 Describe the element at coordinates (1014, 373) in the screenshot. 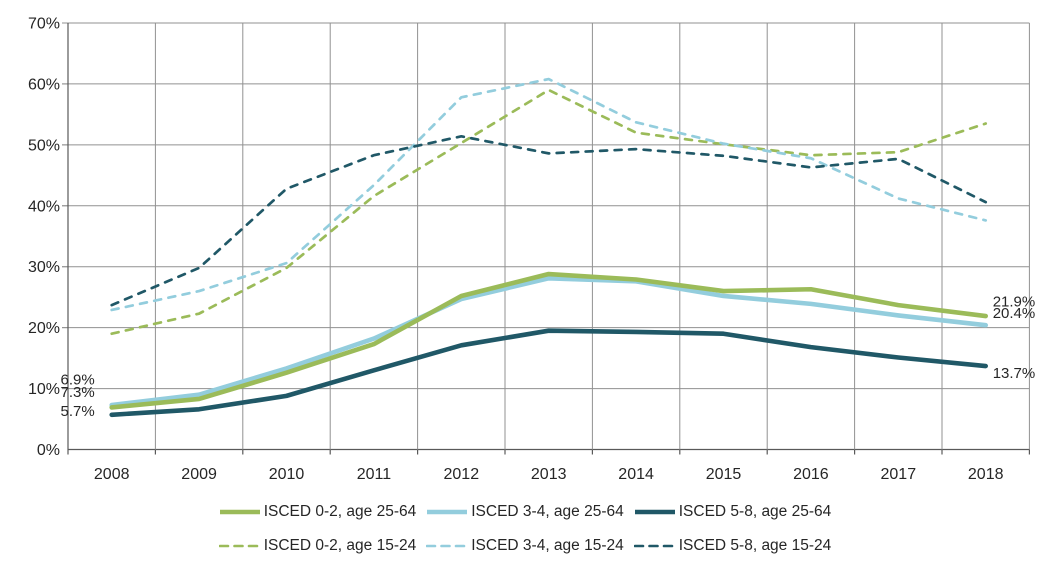

I see `data-label-end: 13.7%` at that location.